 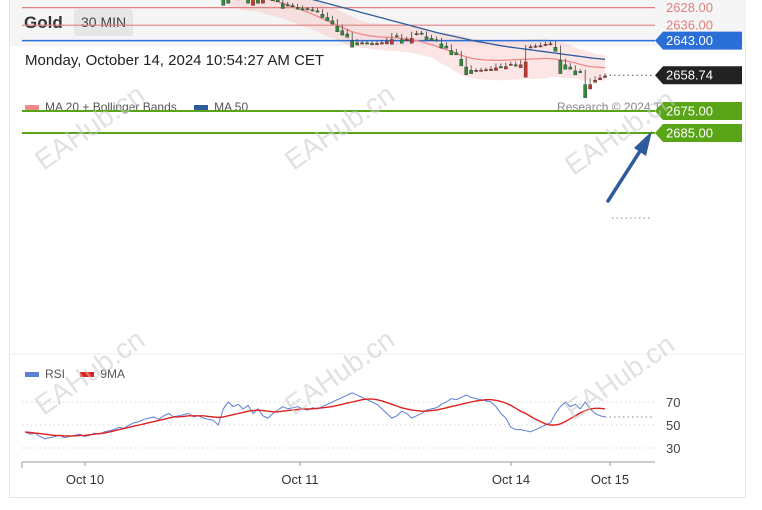 I want to click on legend-item-9ma: 9MA, so click(x=102, y=374).